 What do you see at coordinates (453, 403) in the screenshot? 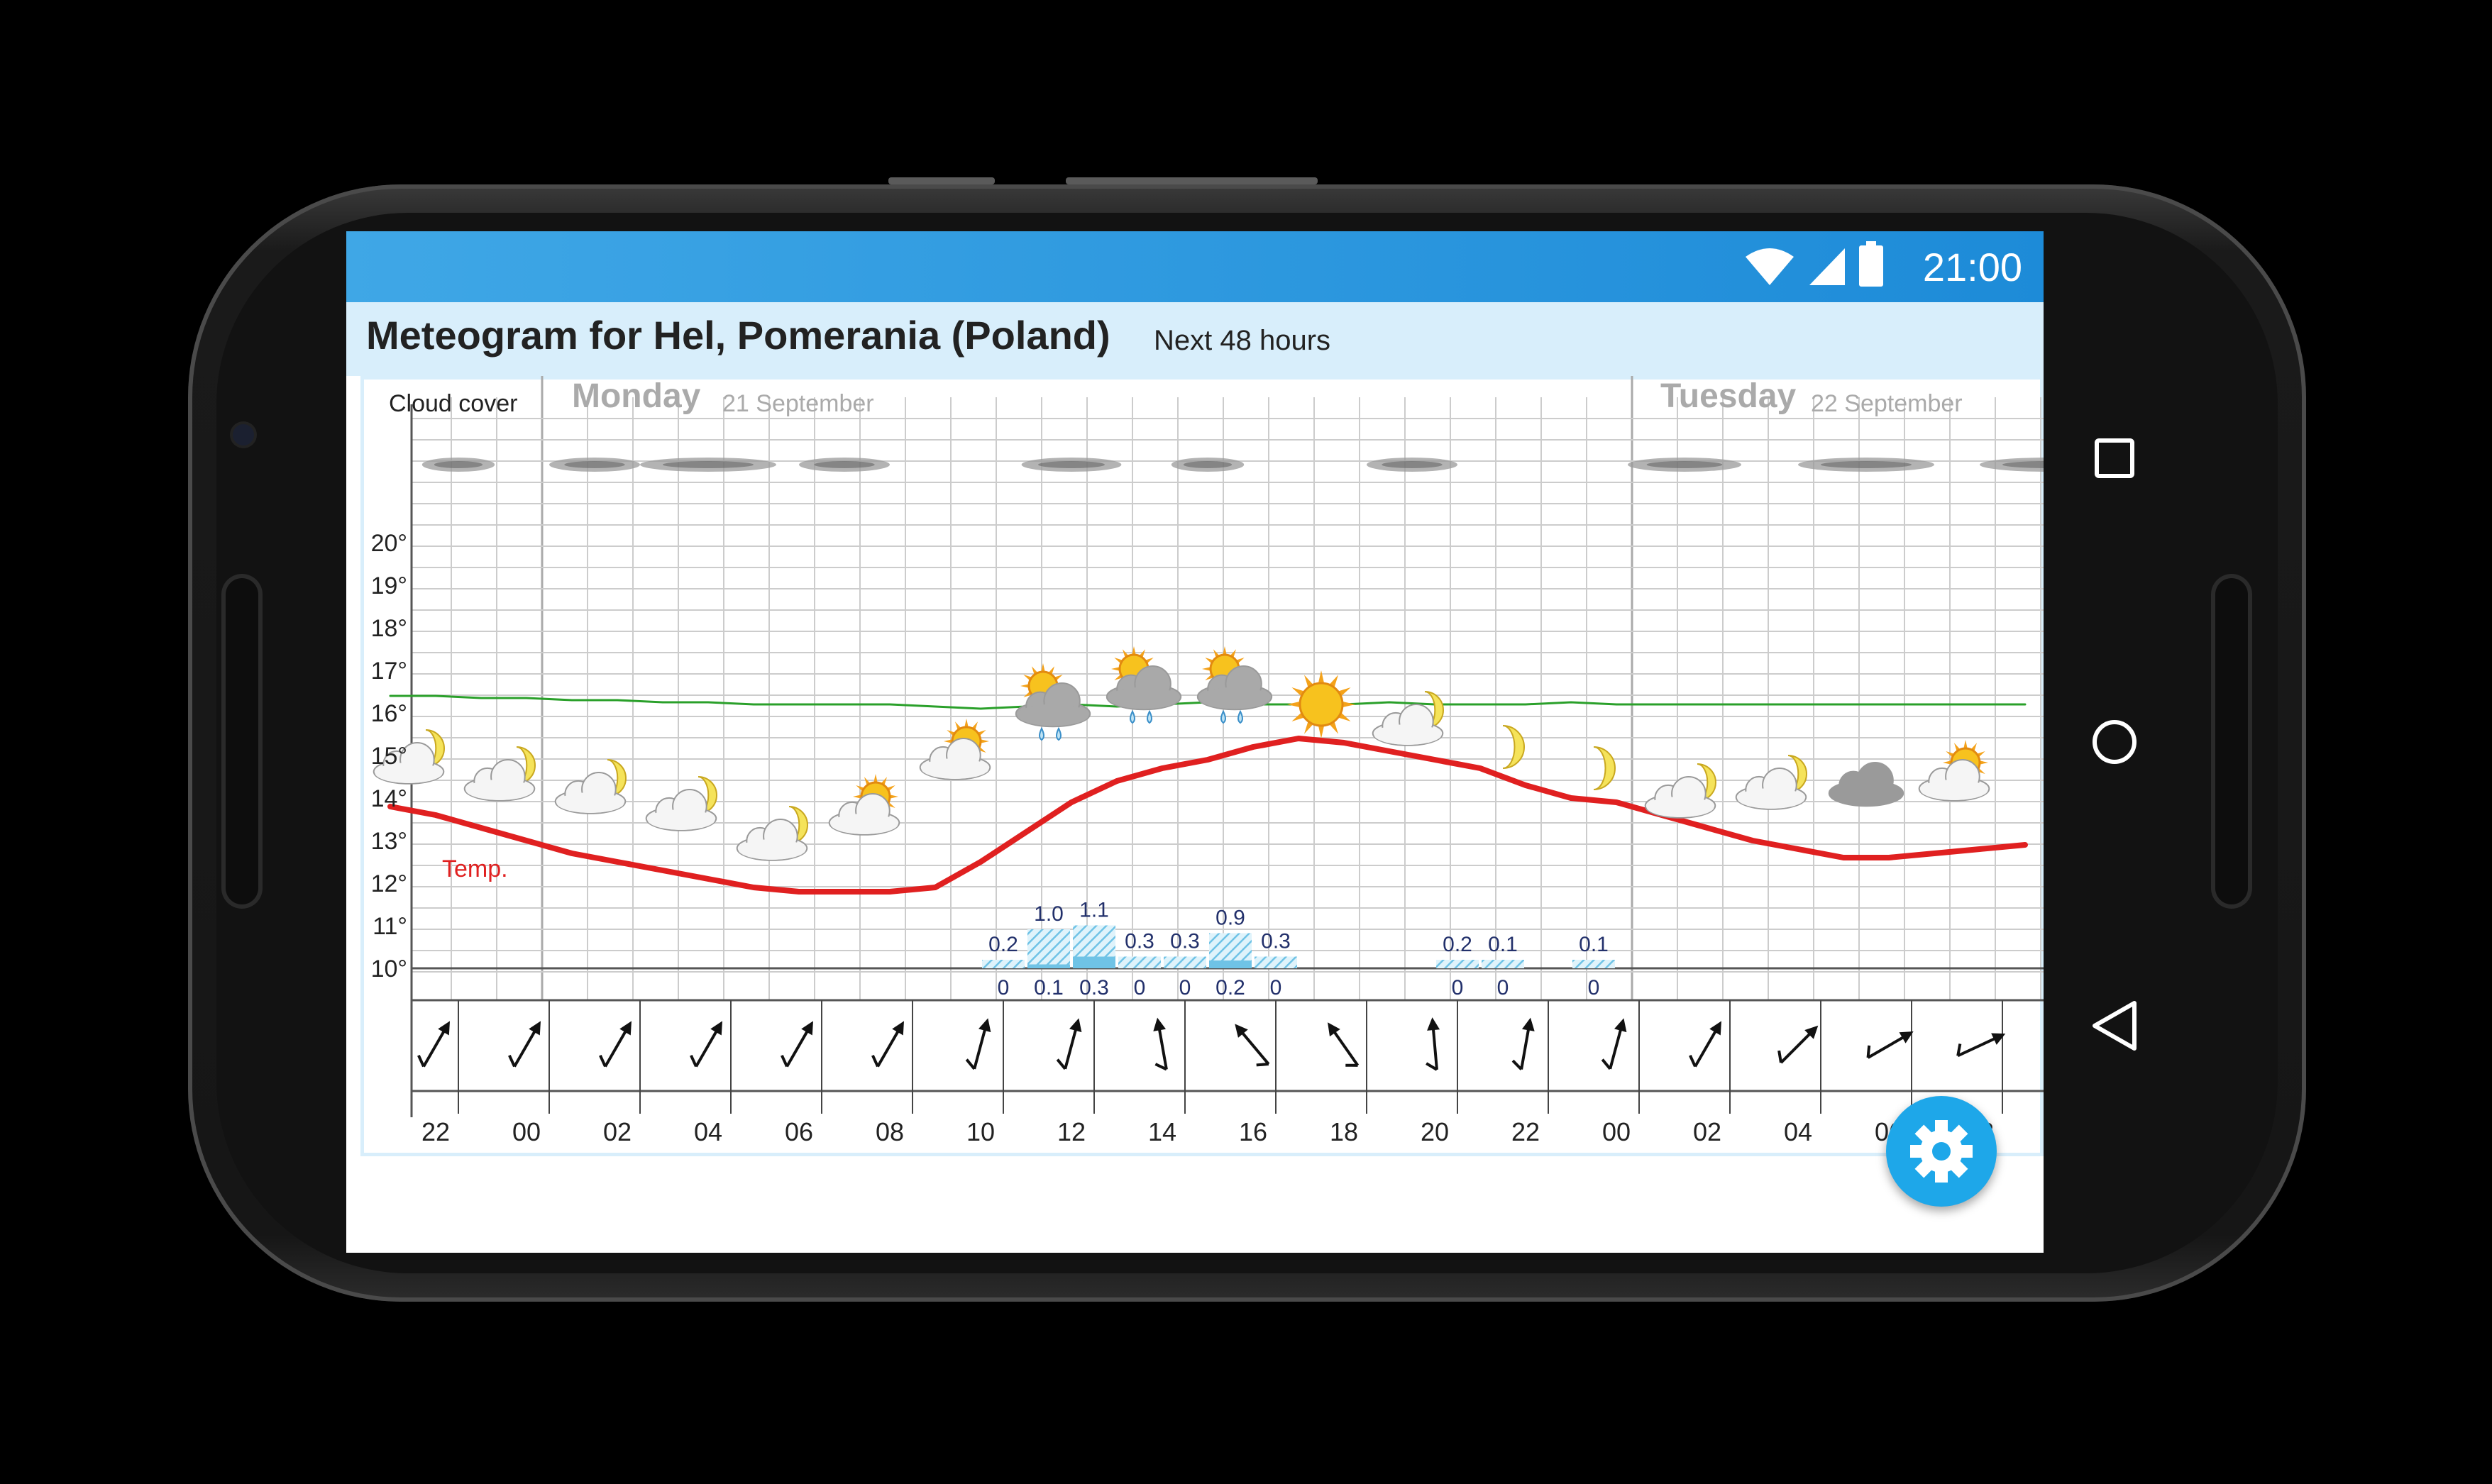
I see `cloud-cover-label: Cloud cover` at bounding box center [453, 403].